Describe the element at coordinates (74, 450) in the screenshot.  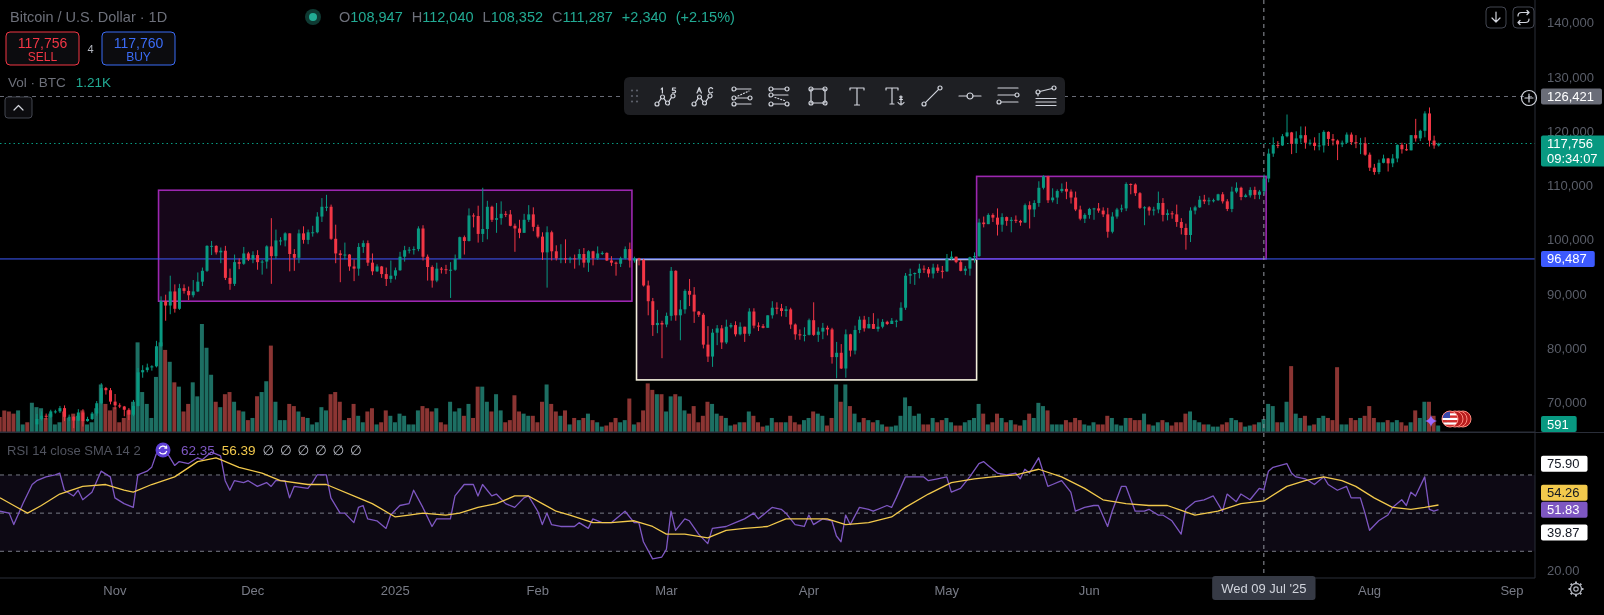
I see `text: RSI 14 close SMA 14 2` at that location.